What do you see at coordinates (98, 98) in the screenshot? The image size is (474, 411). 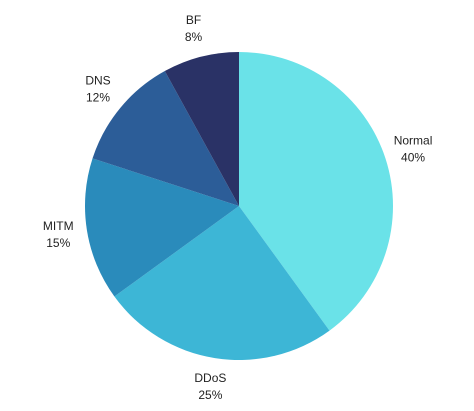 I see `slice-percent: 12%` at bounding box center [98, 98].